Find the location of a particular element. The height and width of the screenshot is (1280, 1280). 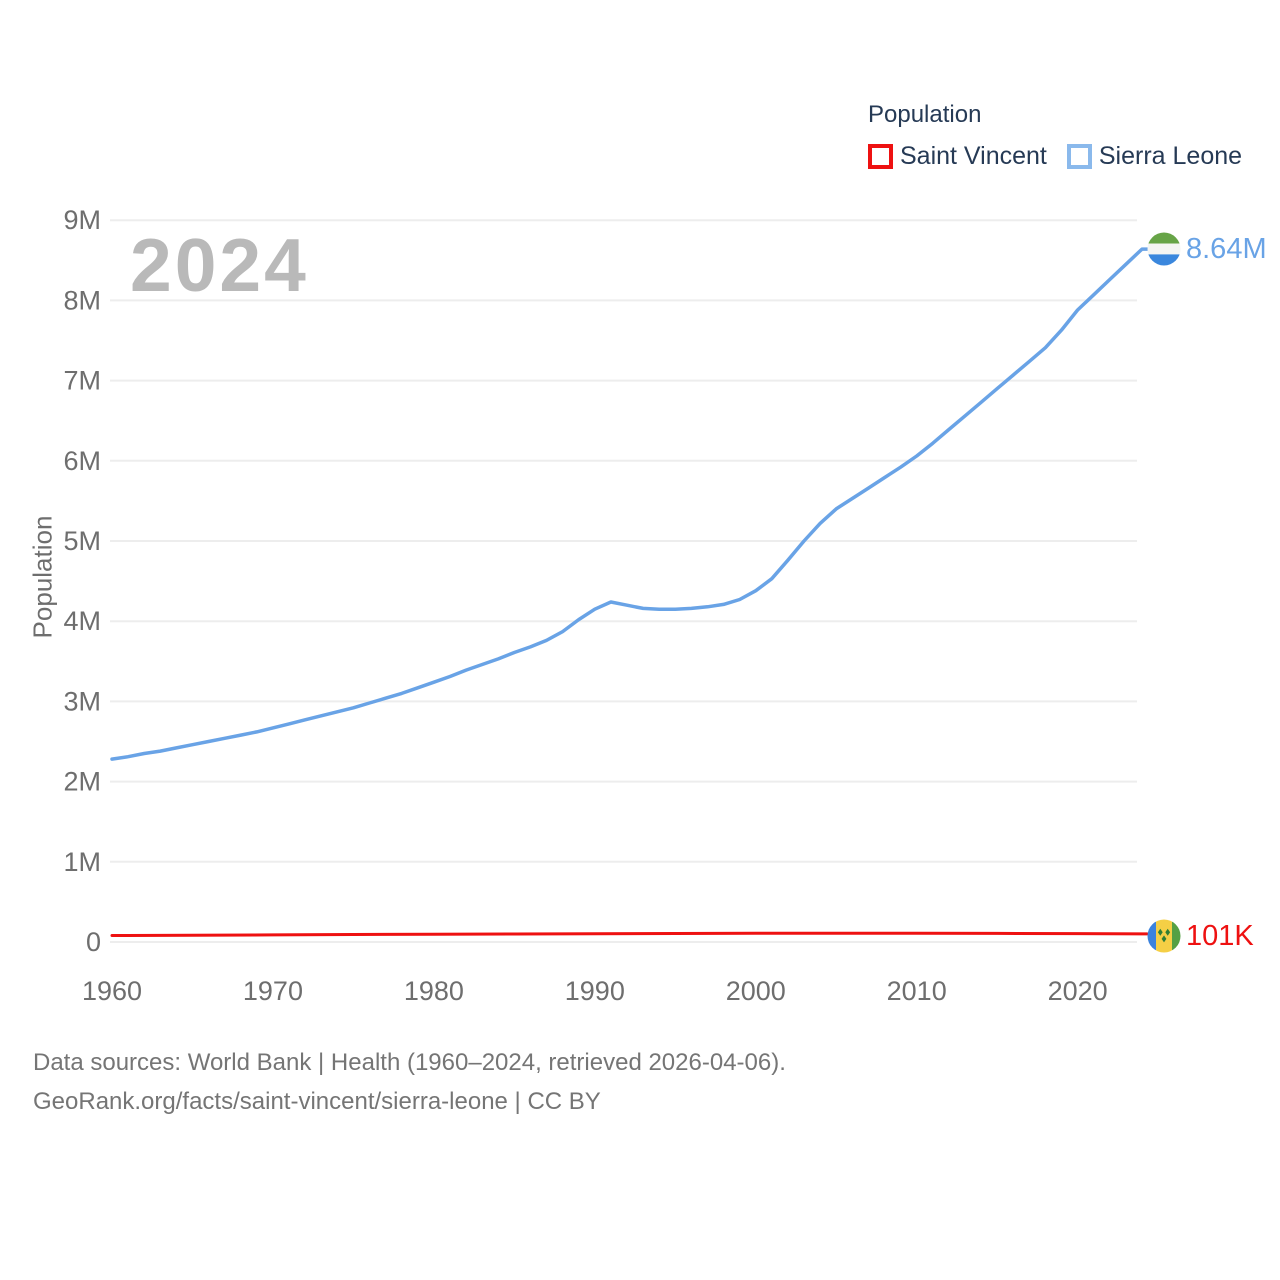

x-tick-2000: 2000 is located at coordinates (756, 991).